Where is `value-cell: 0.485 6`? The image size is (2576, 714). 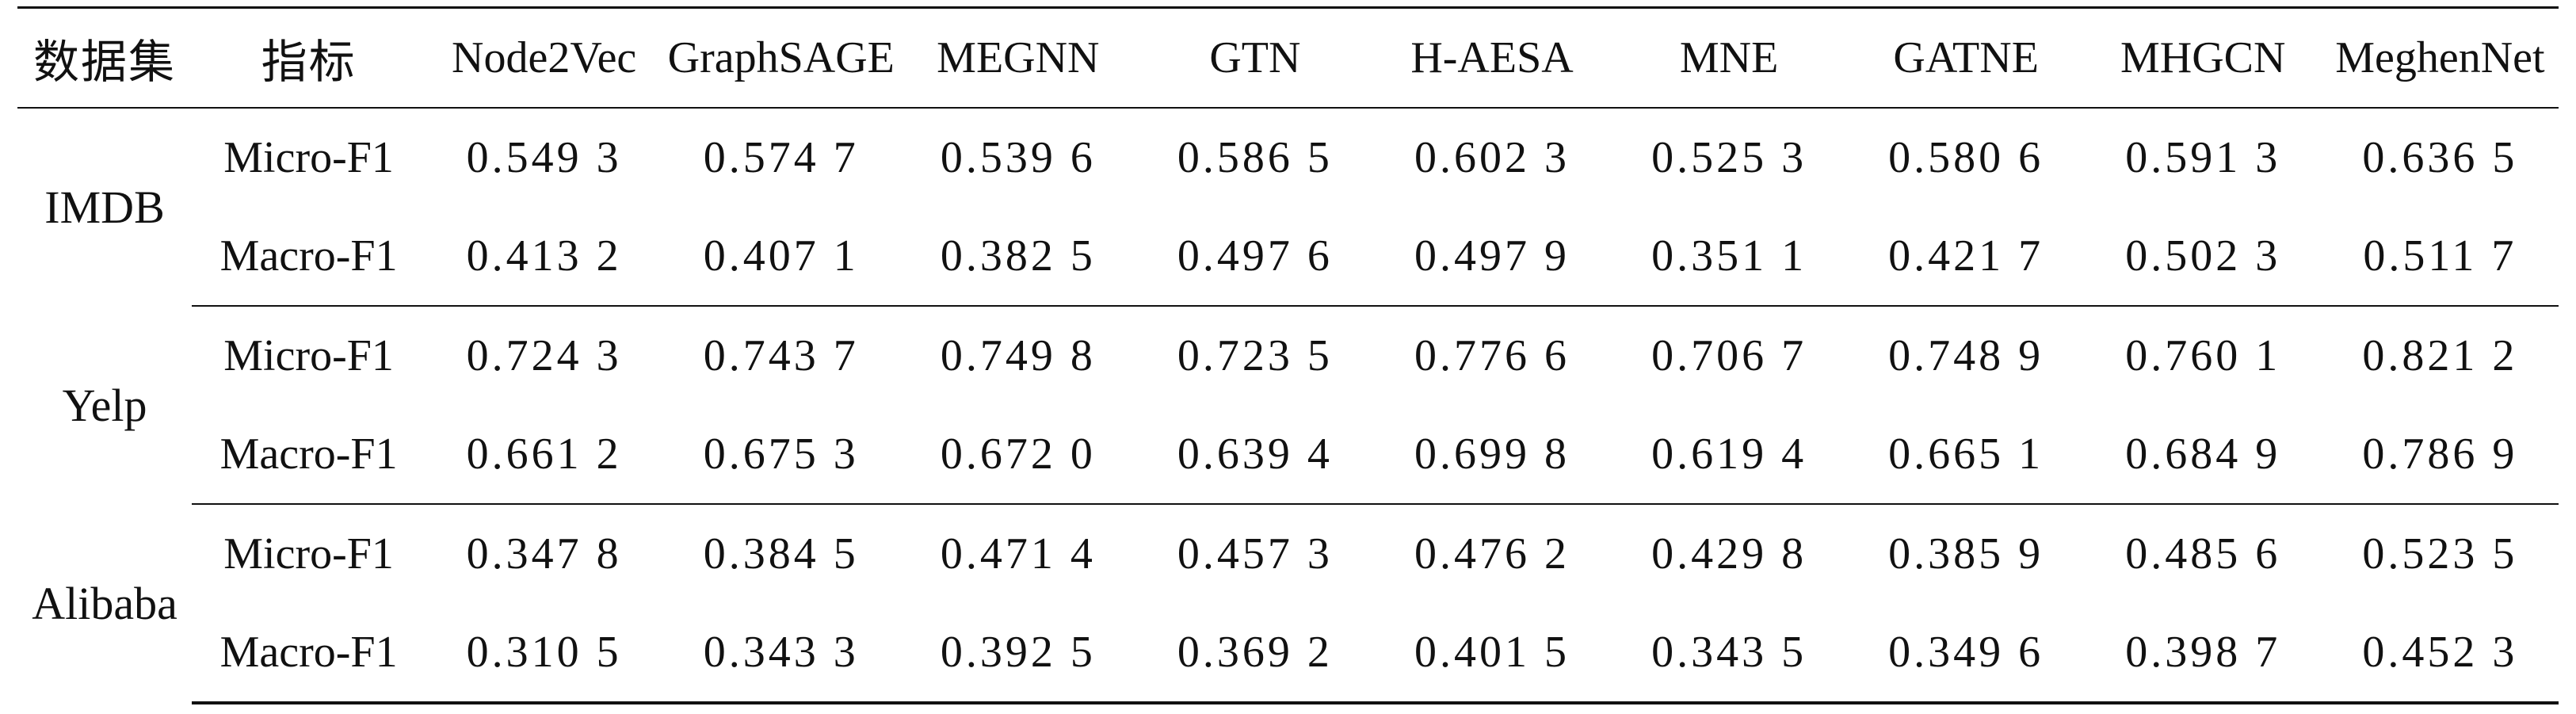 value-cell: 0.485 6 is located at coordinates (2203, 553).